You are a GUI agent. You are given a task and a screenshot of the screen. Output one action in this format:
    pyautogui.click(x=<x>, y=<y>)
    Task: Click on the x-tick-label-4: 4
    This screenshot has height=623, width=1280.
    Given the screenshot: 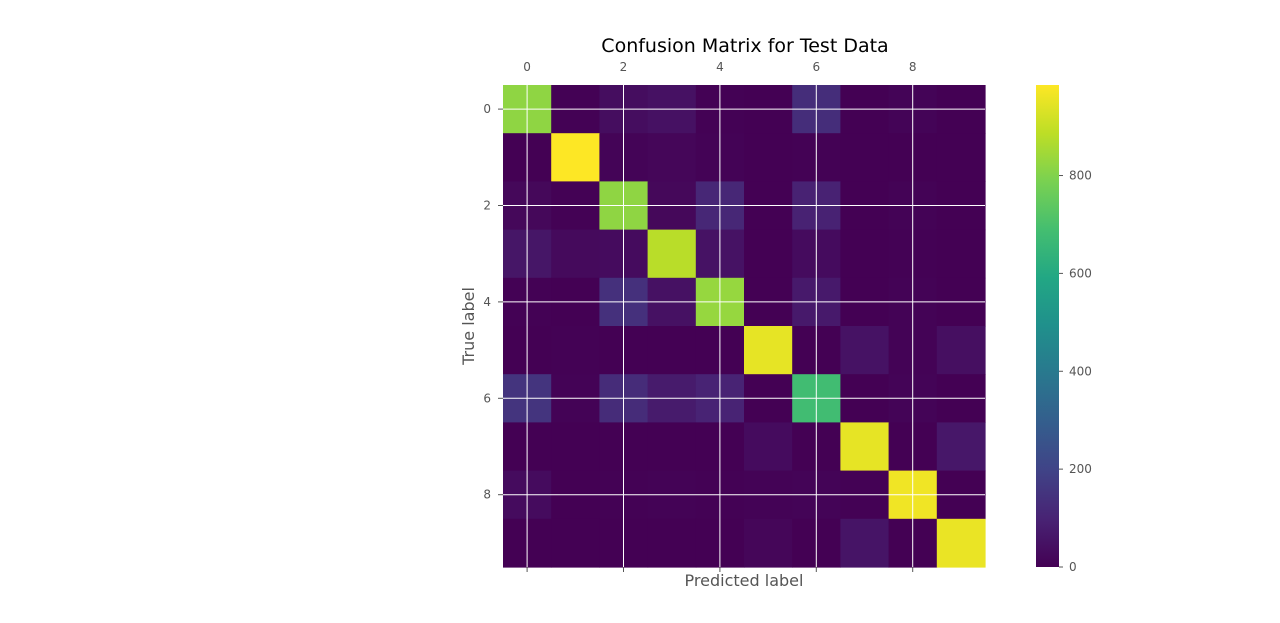 What is the action you would take?
    pyautogui.click(x=720, y=67)
    